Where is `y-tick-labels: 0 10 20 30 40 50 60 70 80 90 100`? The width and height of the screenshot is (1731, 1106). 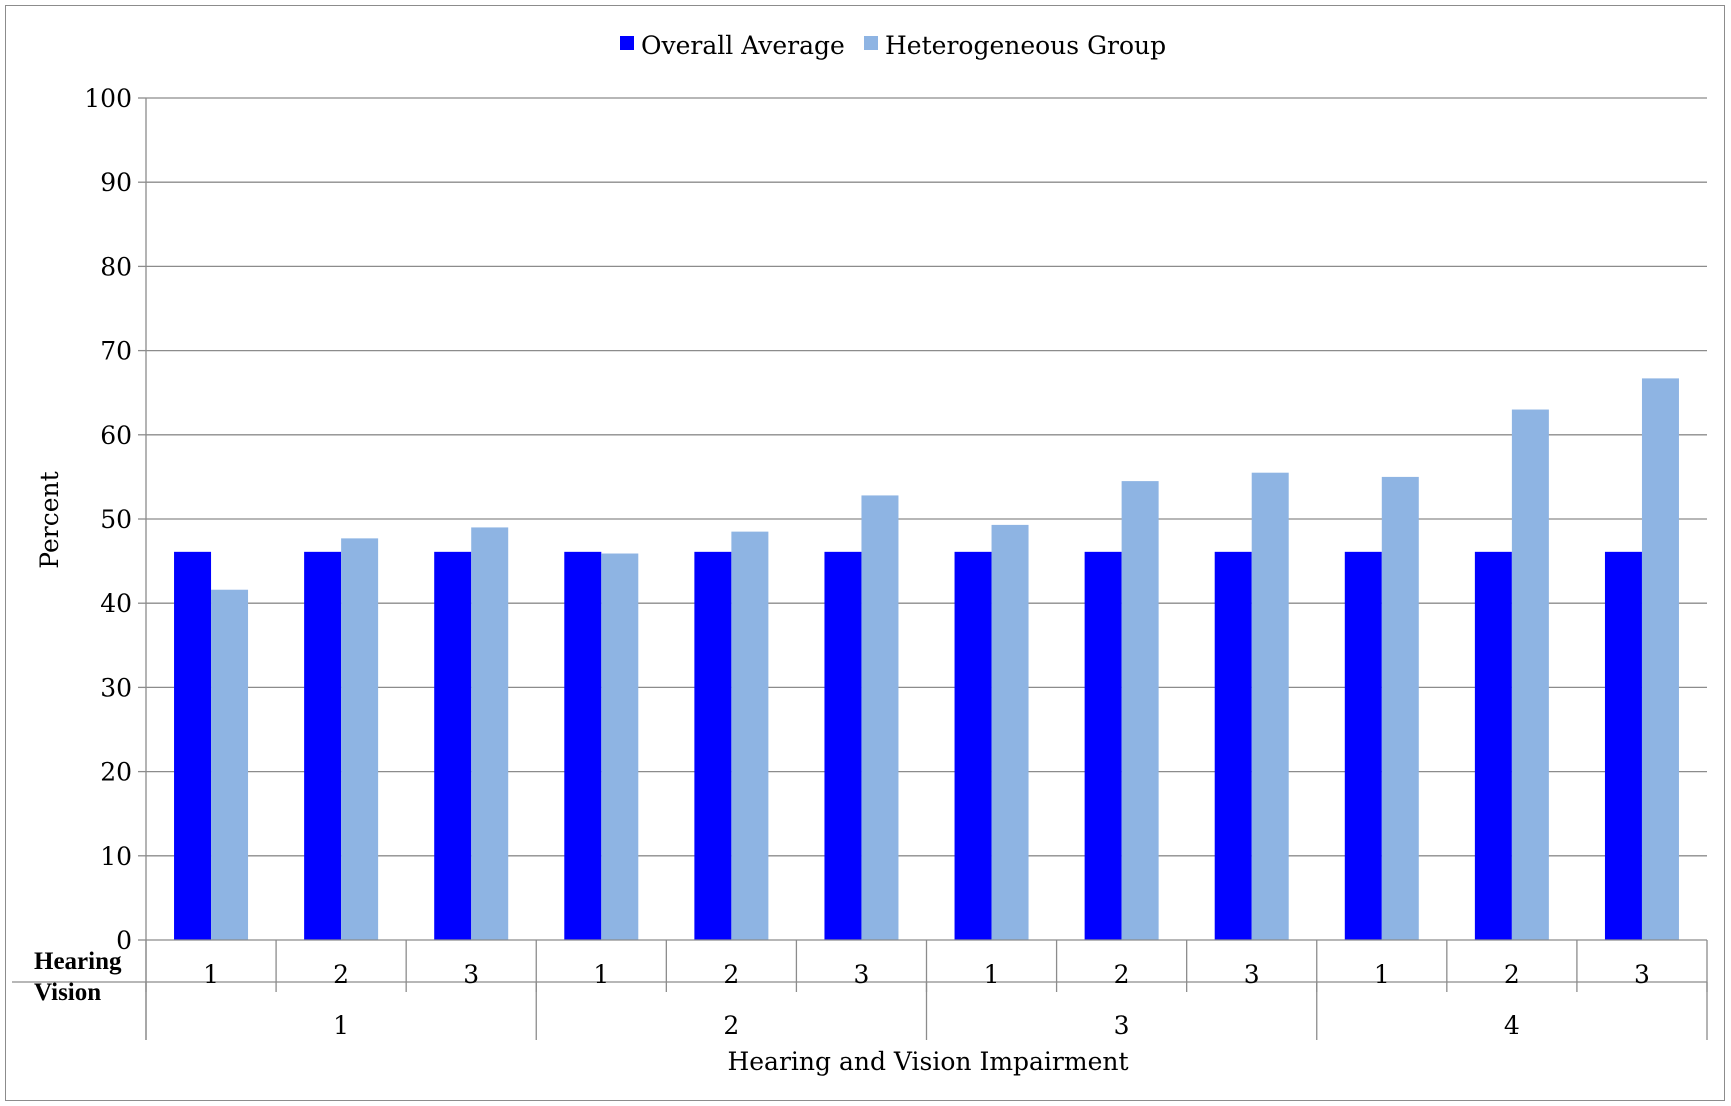
y-tick-labels: 0 10 20 30 40 50 60 70 80 90 100 is located at coordinates (108, 519).